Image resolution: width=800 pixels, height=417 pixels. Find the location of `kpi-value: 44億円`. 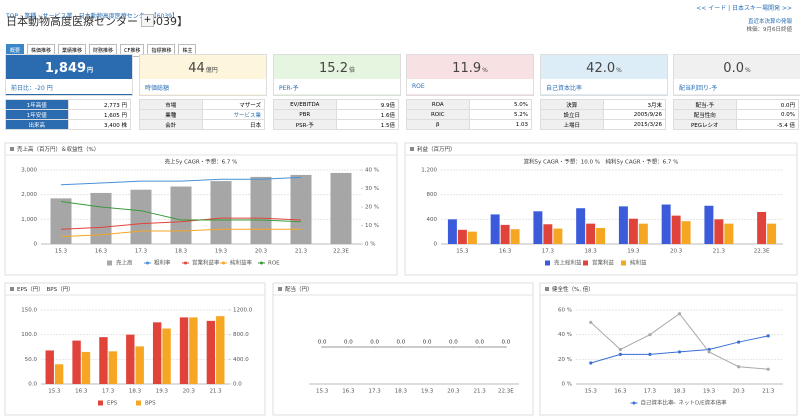

kpi-value: 44億円 is located at coordinates (203, 68).